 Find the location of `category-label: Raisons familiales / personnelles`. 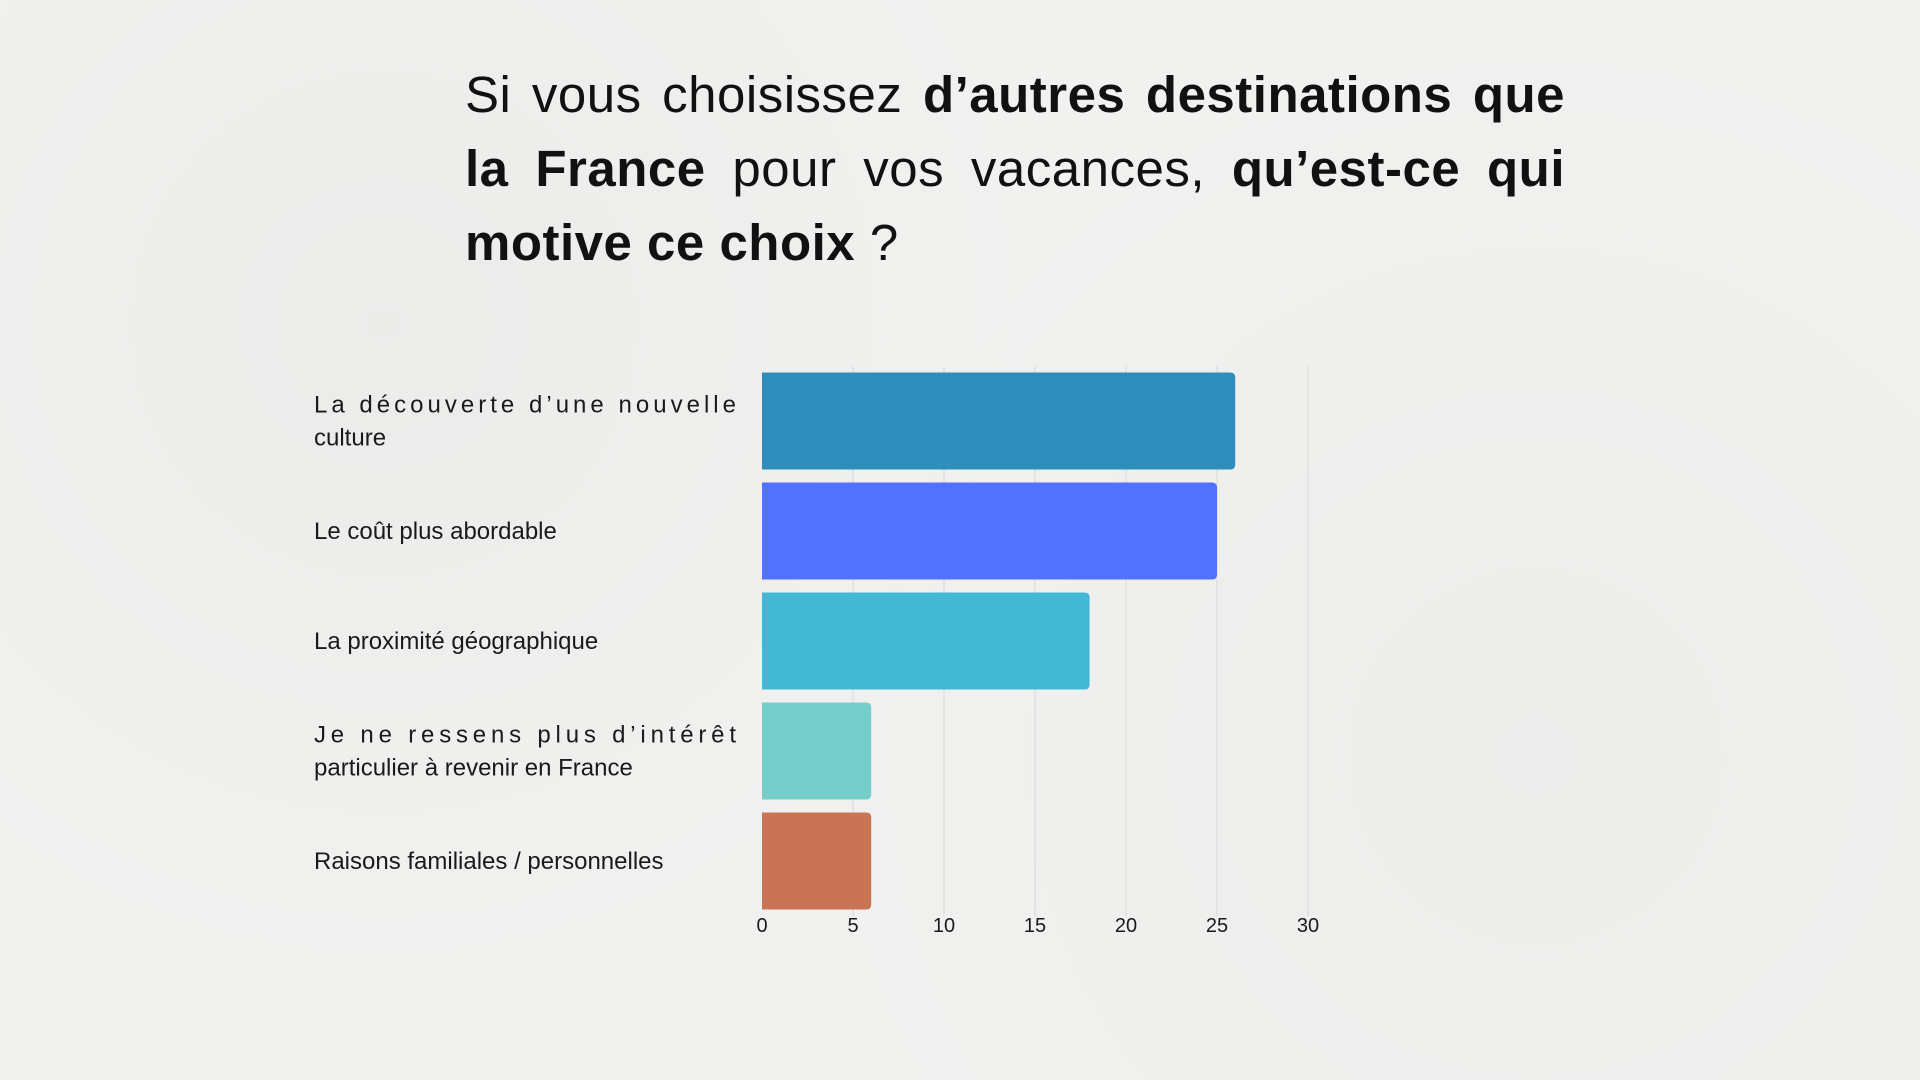

category-label: Raisons familiales / personnelles is located at coordinates (489, 861).